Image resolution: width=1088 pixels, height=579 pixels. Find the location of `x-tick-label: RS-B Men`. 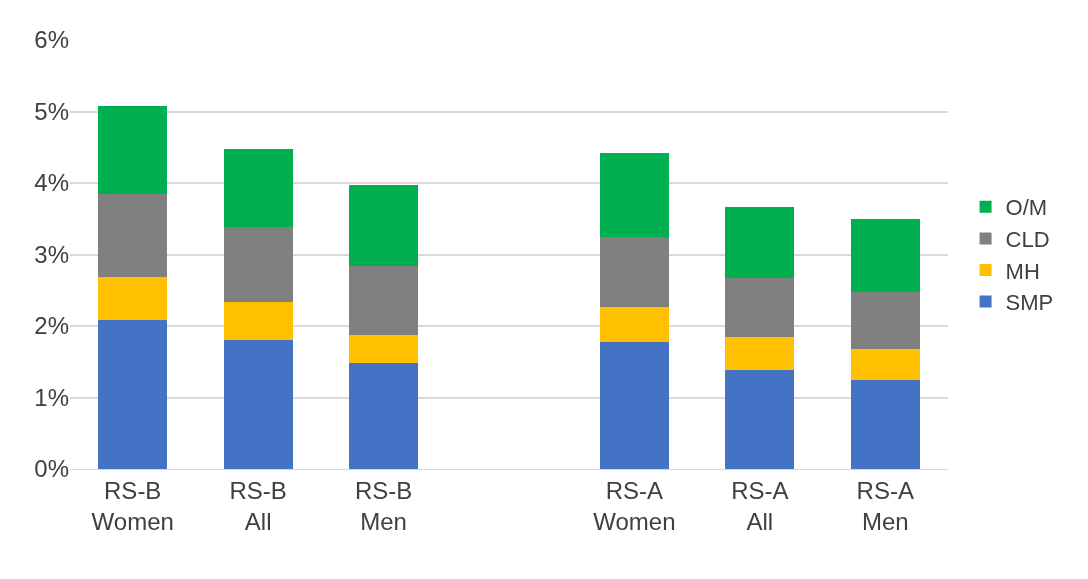

x-tick-label: RS-B Men is located at coordinates (383, 505).